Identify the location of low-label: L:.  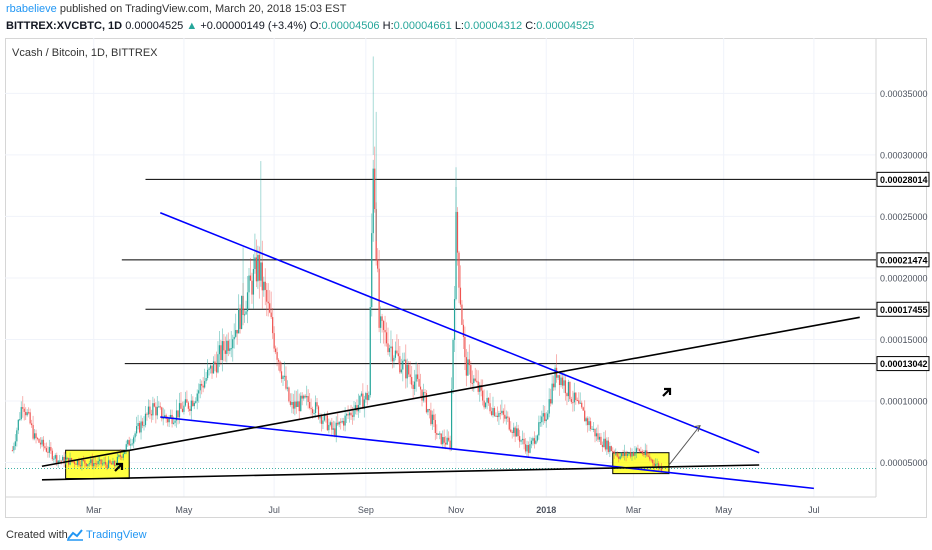
(459, 26).